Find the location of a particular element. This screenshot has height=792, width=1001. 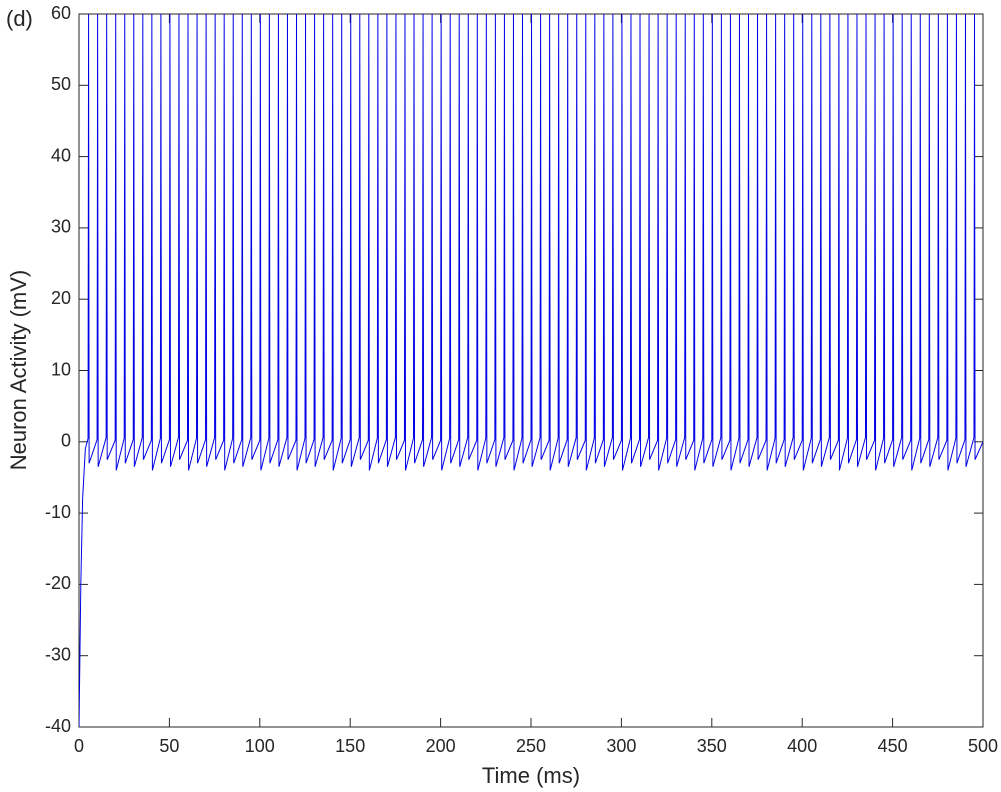

x-tick-label: 150 is located at coordinates (350, 746).